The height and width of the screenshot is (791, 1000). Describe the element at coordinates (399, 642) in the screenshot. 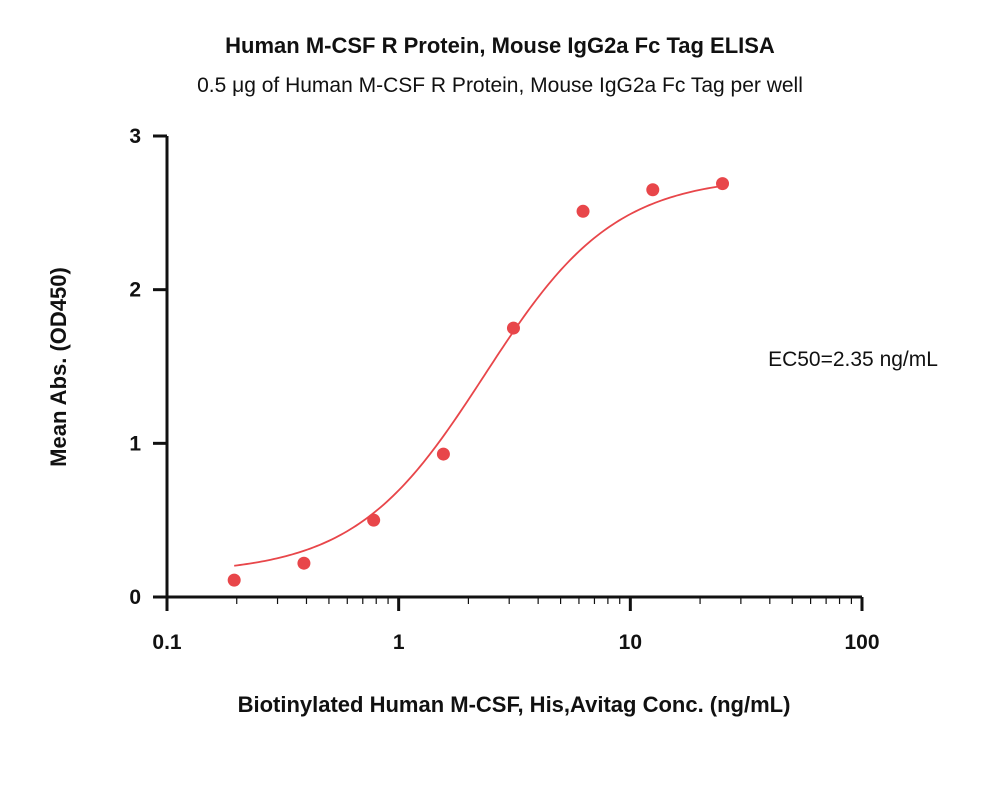

I see `x-tick-label: 1` at that location.